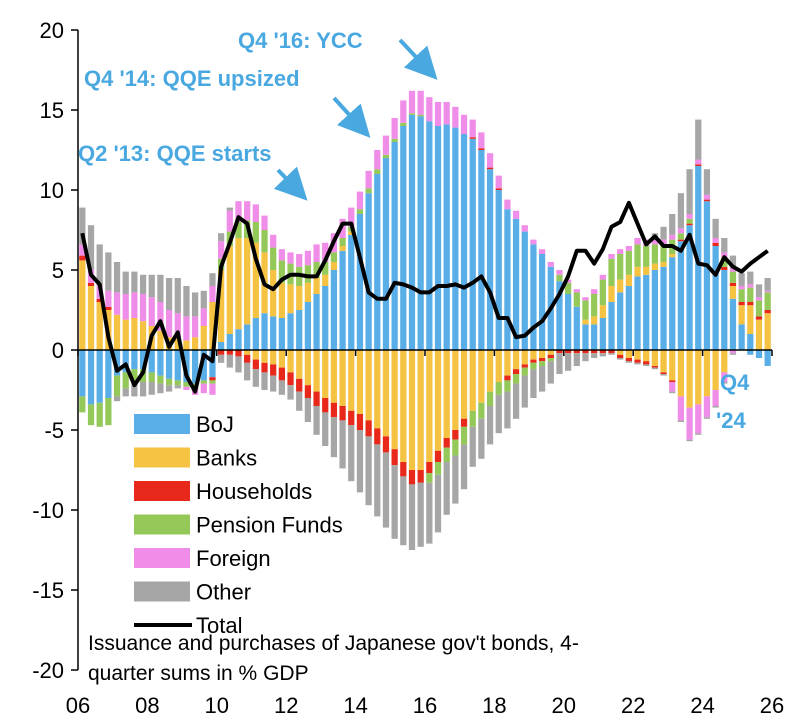 This screenshot has width=792, height=728. Describe the element at coordinates (425, 705) in the screenshot. I see `x-tick-label: 16` at that location.